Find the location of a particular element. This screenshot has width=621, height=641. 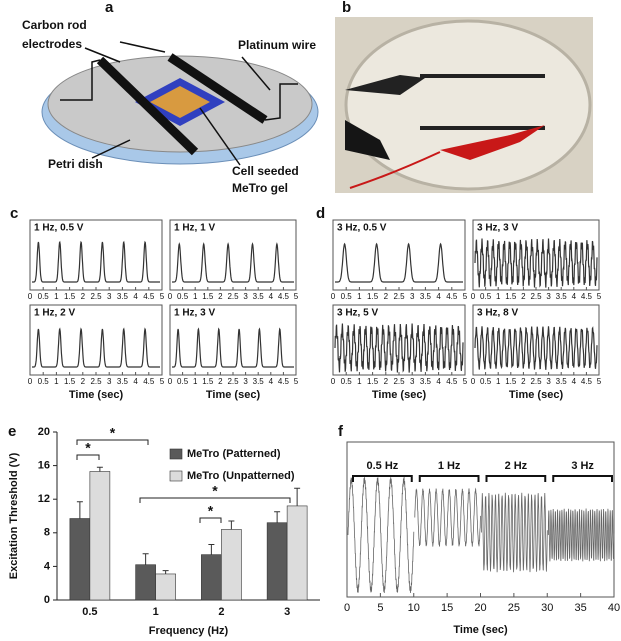

label: 3 Hz, 8 V is located at coordinates (497, 313).